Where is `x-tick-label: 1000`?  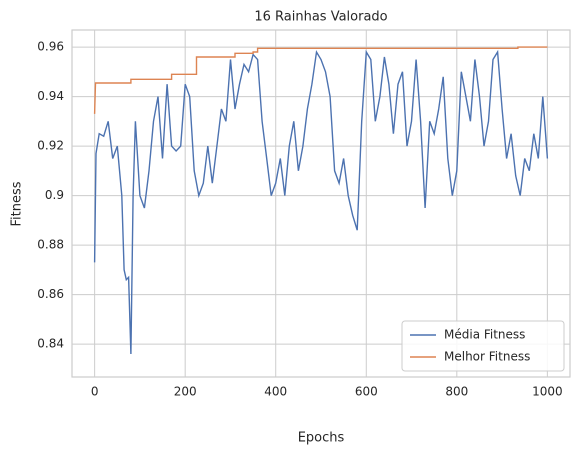 x-tick-label: 1000 is located at coordinates (547, 392).